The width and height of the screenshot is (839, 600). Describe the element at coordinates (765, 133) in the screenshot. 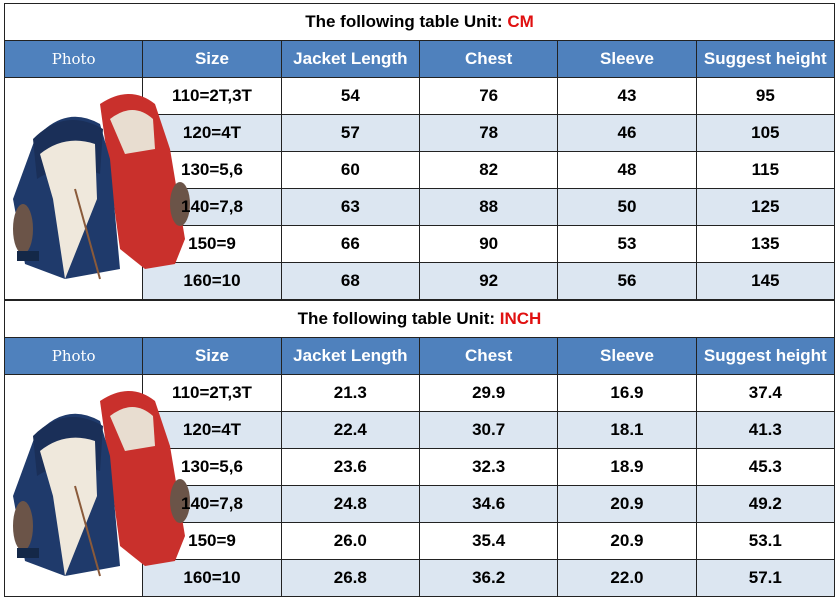

I see `table-cell: 105` at that location.